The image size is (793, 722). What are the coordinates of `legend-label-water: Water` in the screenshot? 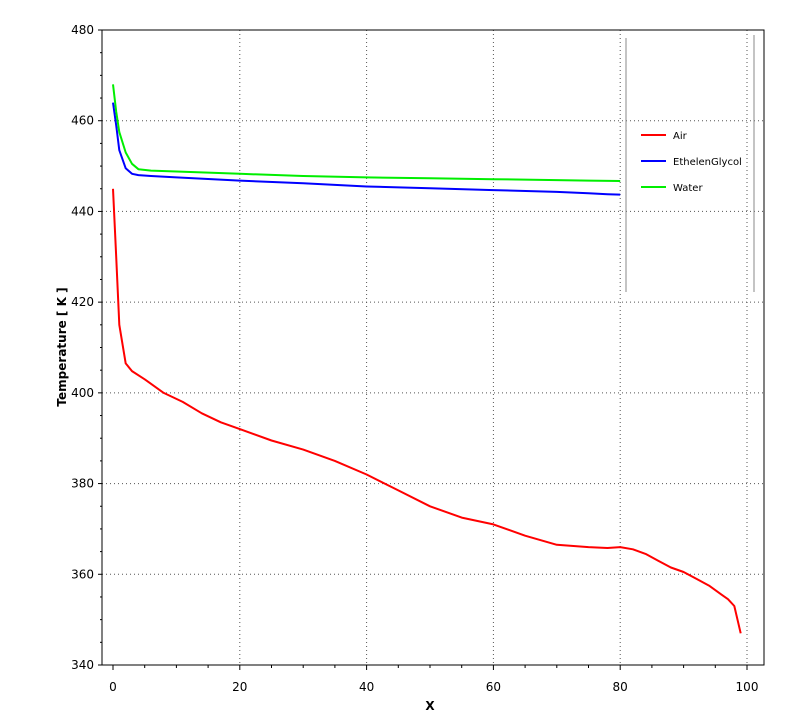 It's located at (688, 188).